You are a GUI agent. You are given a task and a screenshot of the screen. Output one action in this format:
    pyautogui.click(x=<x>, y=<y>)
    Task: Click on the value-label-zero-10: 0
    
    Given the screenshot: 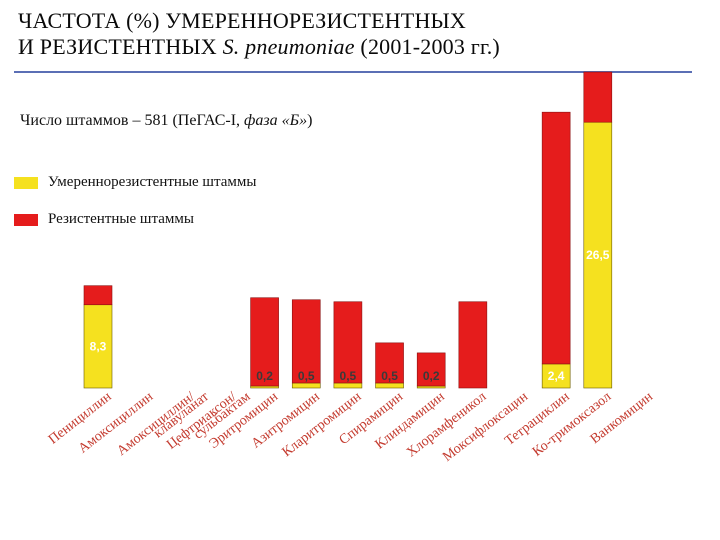 What is the action you would take?
    pyautogui.click(x=514, y=381)
    